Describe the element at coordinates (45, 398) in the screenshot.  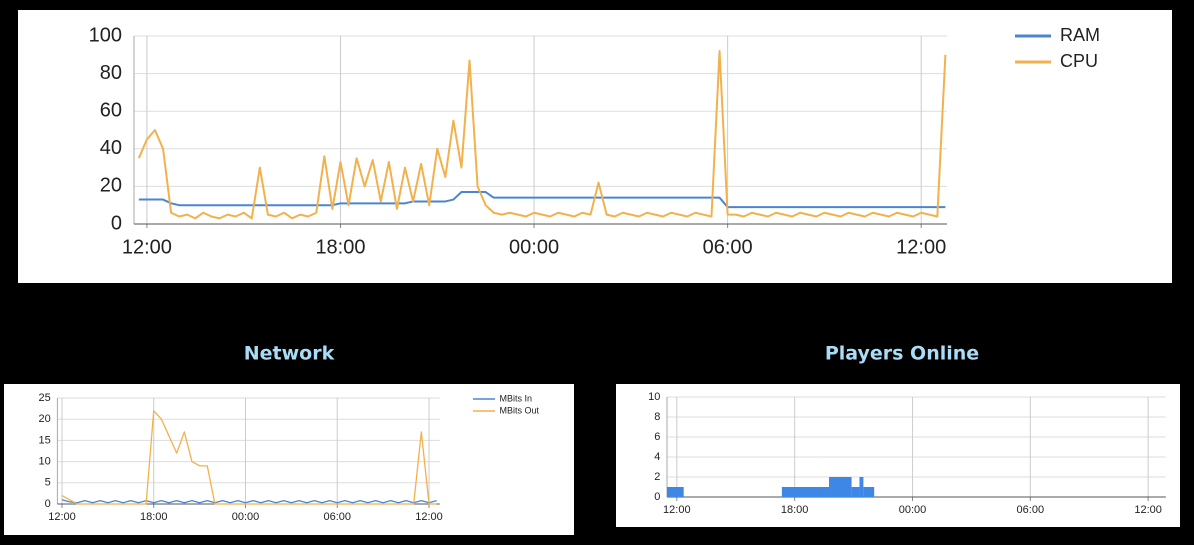
I see `y-tick-label: 25` at that location.